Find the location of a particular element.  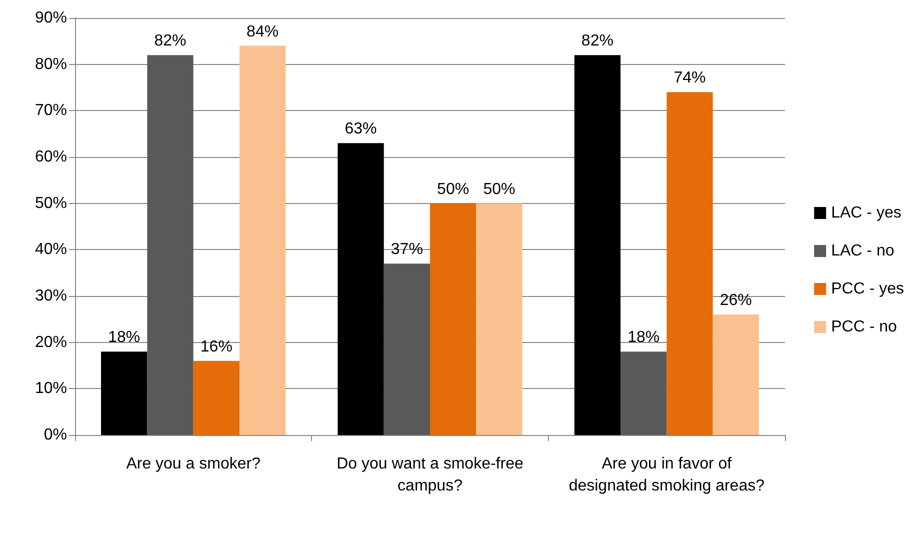

y-tick-label: 80% is located at coordinates (50, 64).